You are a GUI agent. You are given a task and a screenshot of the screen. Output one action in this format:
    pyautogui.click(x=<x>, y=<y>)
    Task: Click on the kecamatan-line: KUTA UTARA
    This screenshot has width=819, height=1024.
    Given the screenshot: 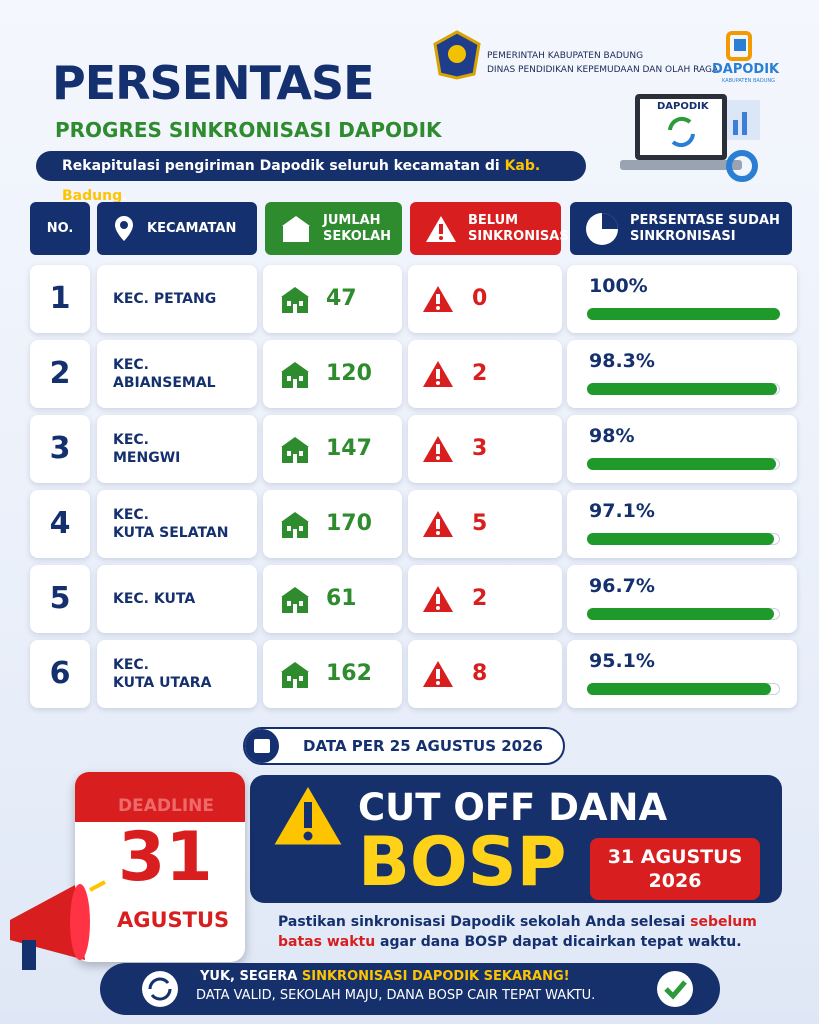 What is the action you would take?
    pyautogui.click(x=162, y=683)
    